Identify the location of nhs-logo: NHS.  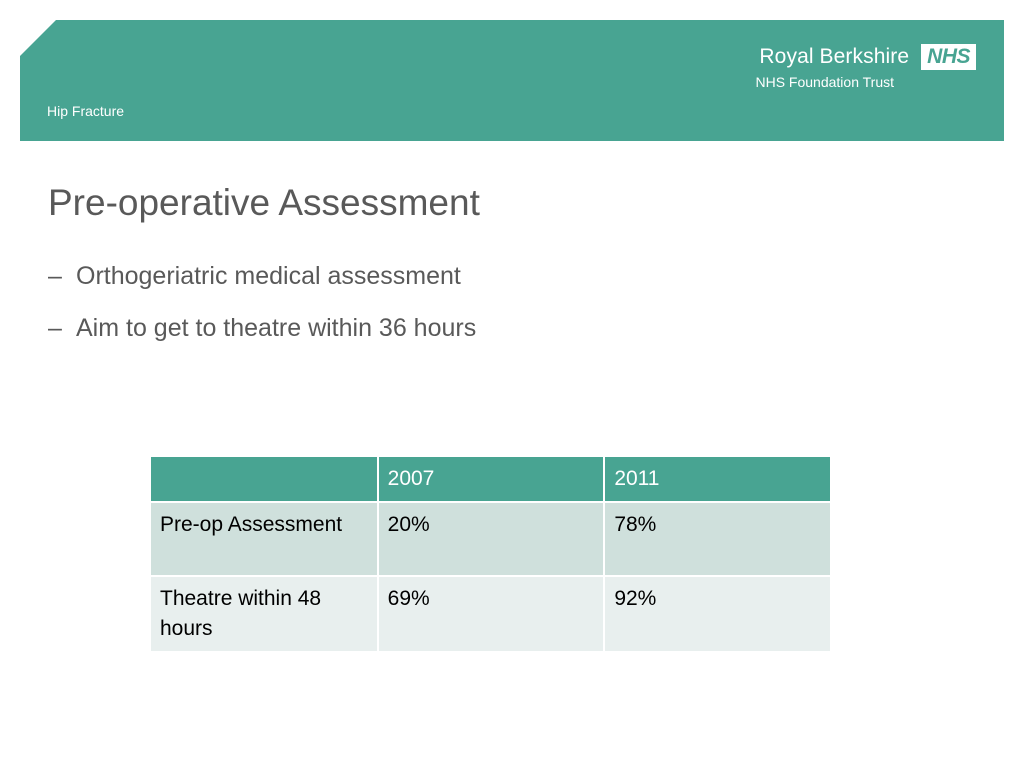
(948, 57).